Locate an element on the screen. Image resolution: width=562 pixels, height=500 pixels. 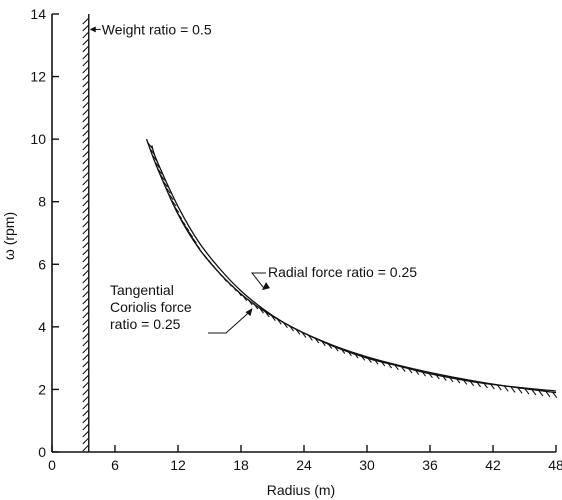
y-tick-label: 10 is located at coordinates (38, 139).